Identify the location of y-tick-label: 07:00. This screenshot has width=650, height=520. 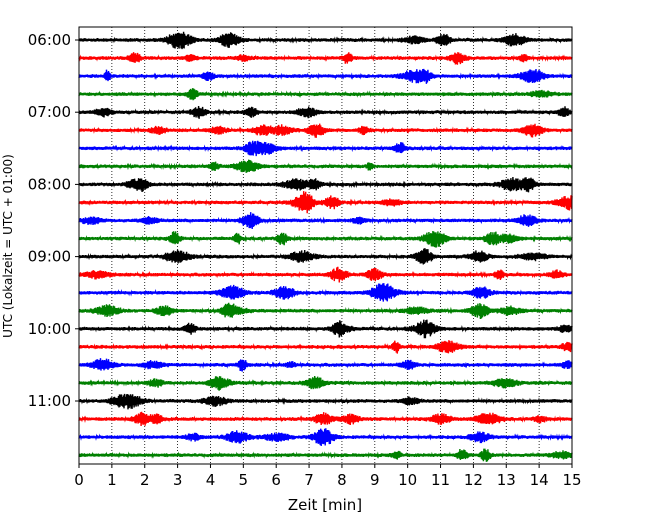
(49, 112).